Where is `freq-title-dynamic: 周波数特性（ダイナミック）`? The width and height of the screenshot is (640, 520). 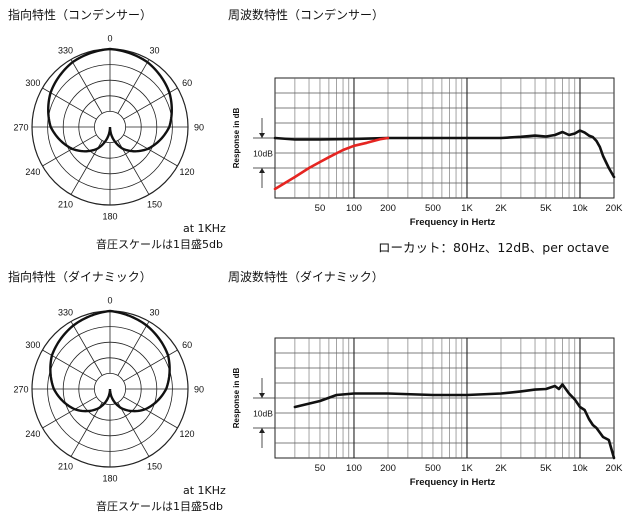
freq-title-dynamic: 周波数特性（ダイナミック） is located at coordinates (306, 277).